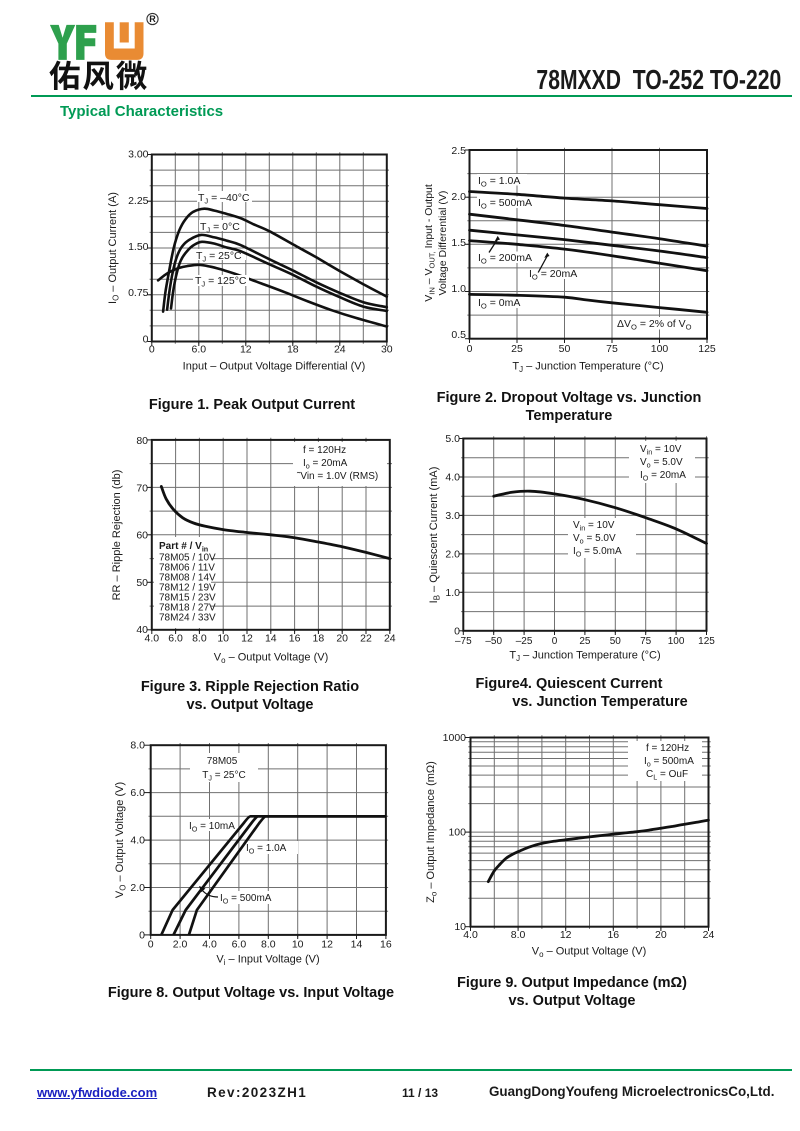 The image size is (800, 1131). I want to click on svg-text: Vo – Output Voltage (V), so click(589, 953).